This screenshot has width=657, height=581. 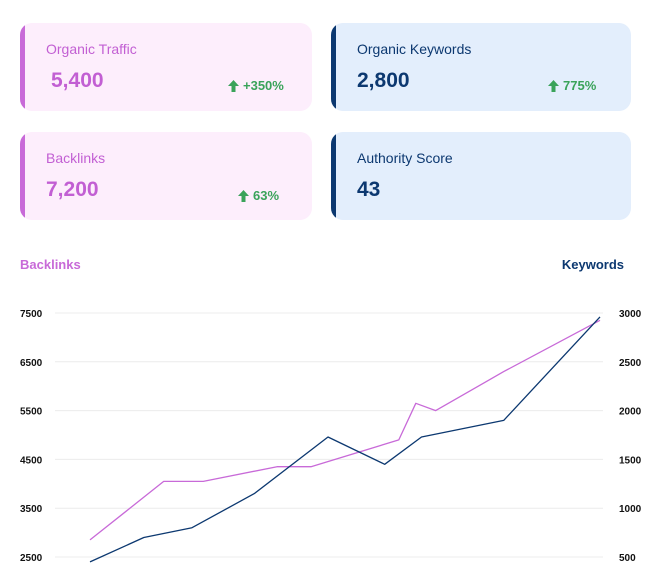 I want to click on card-change: +350%, so click(x=256, y=85).